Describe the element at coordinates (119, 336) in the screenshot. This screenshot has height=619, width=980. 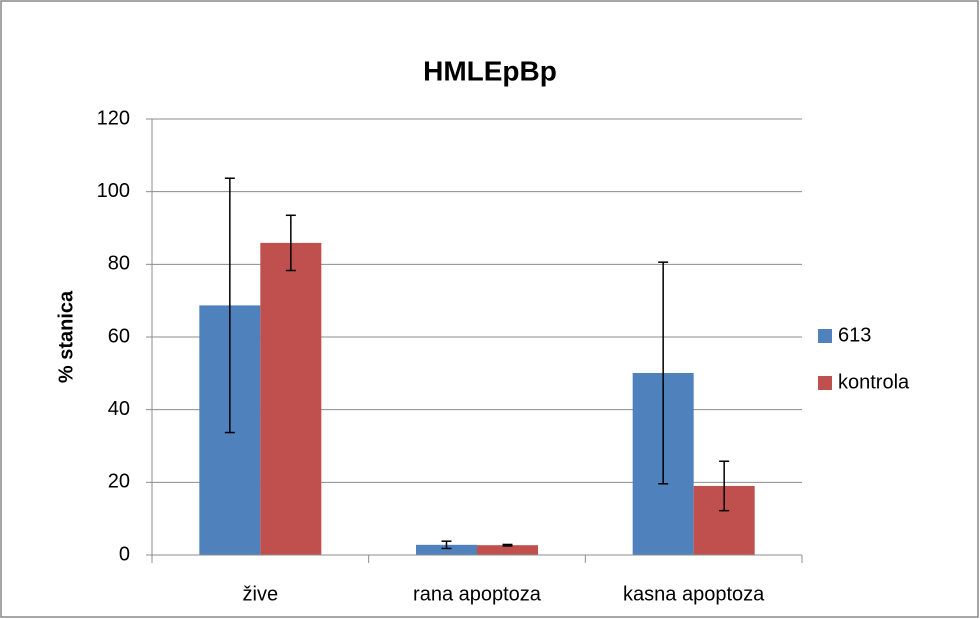
I see `y-tick-label: 60` at that location.